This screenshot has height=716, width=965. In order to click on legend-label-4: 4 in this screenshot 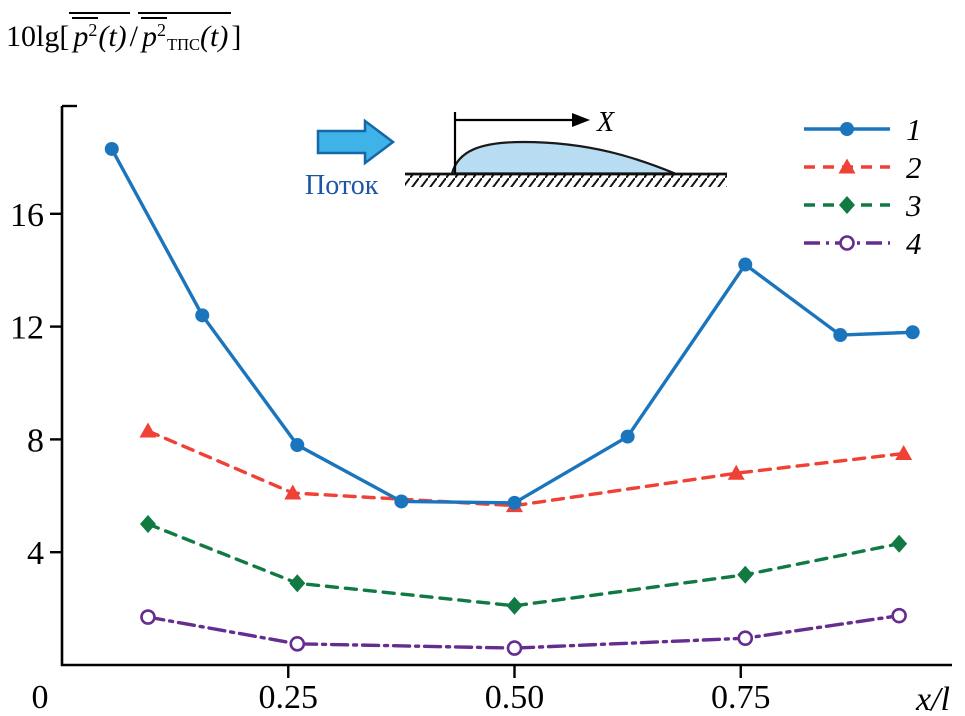, I will do `click(914, 243)`.